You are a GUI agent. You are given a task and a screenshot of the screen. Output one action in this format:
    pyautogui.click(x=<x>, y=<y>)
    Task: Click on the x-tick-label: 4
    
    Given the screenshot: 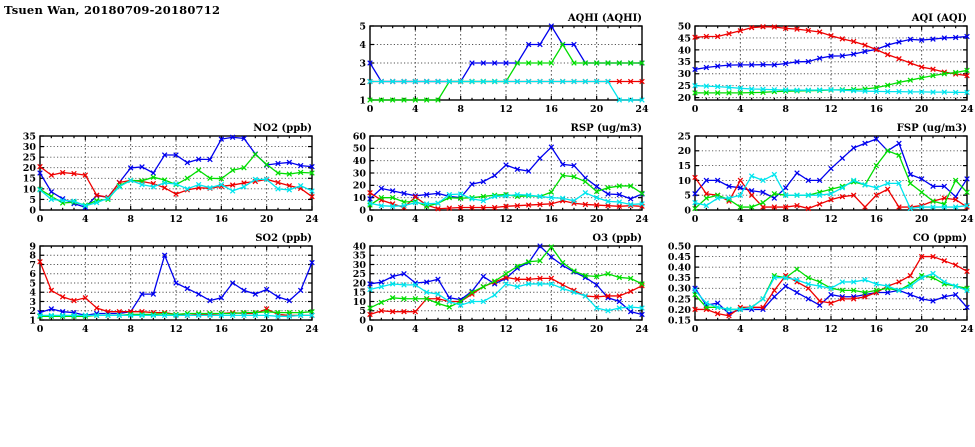 What is the action you would take?
    pyautogui.click(x=415, y=219)
    